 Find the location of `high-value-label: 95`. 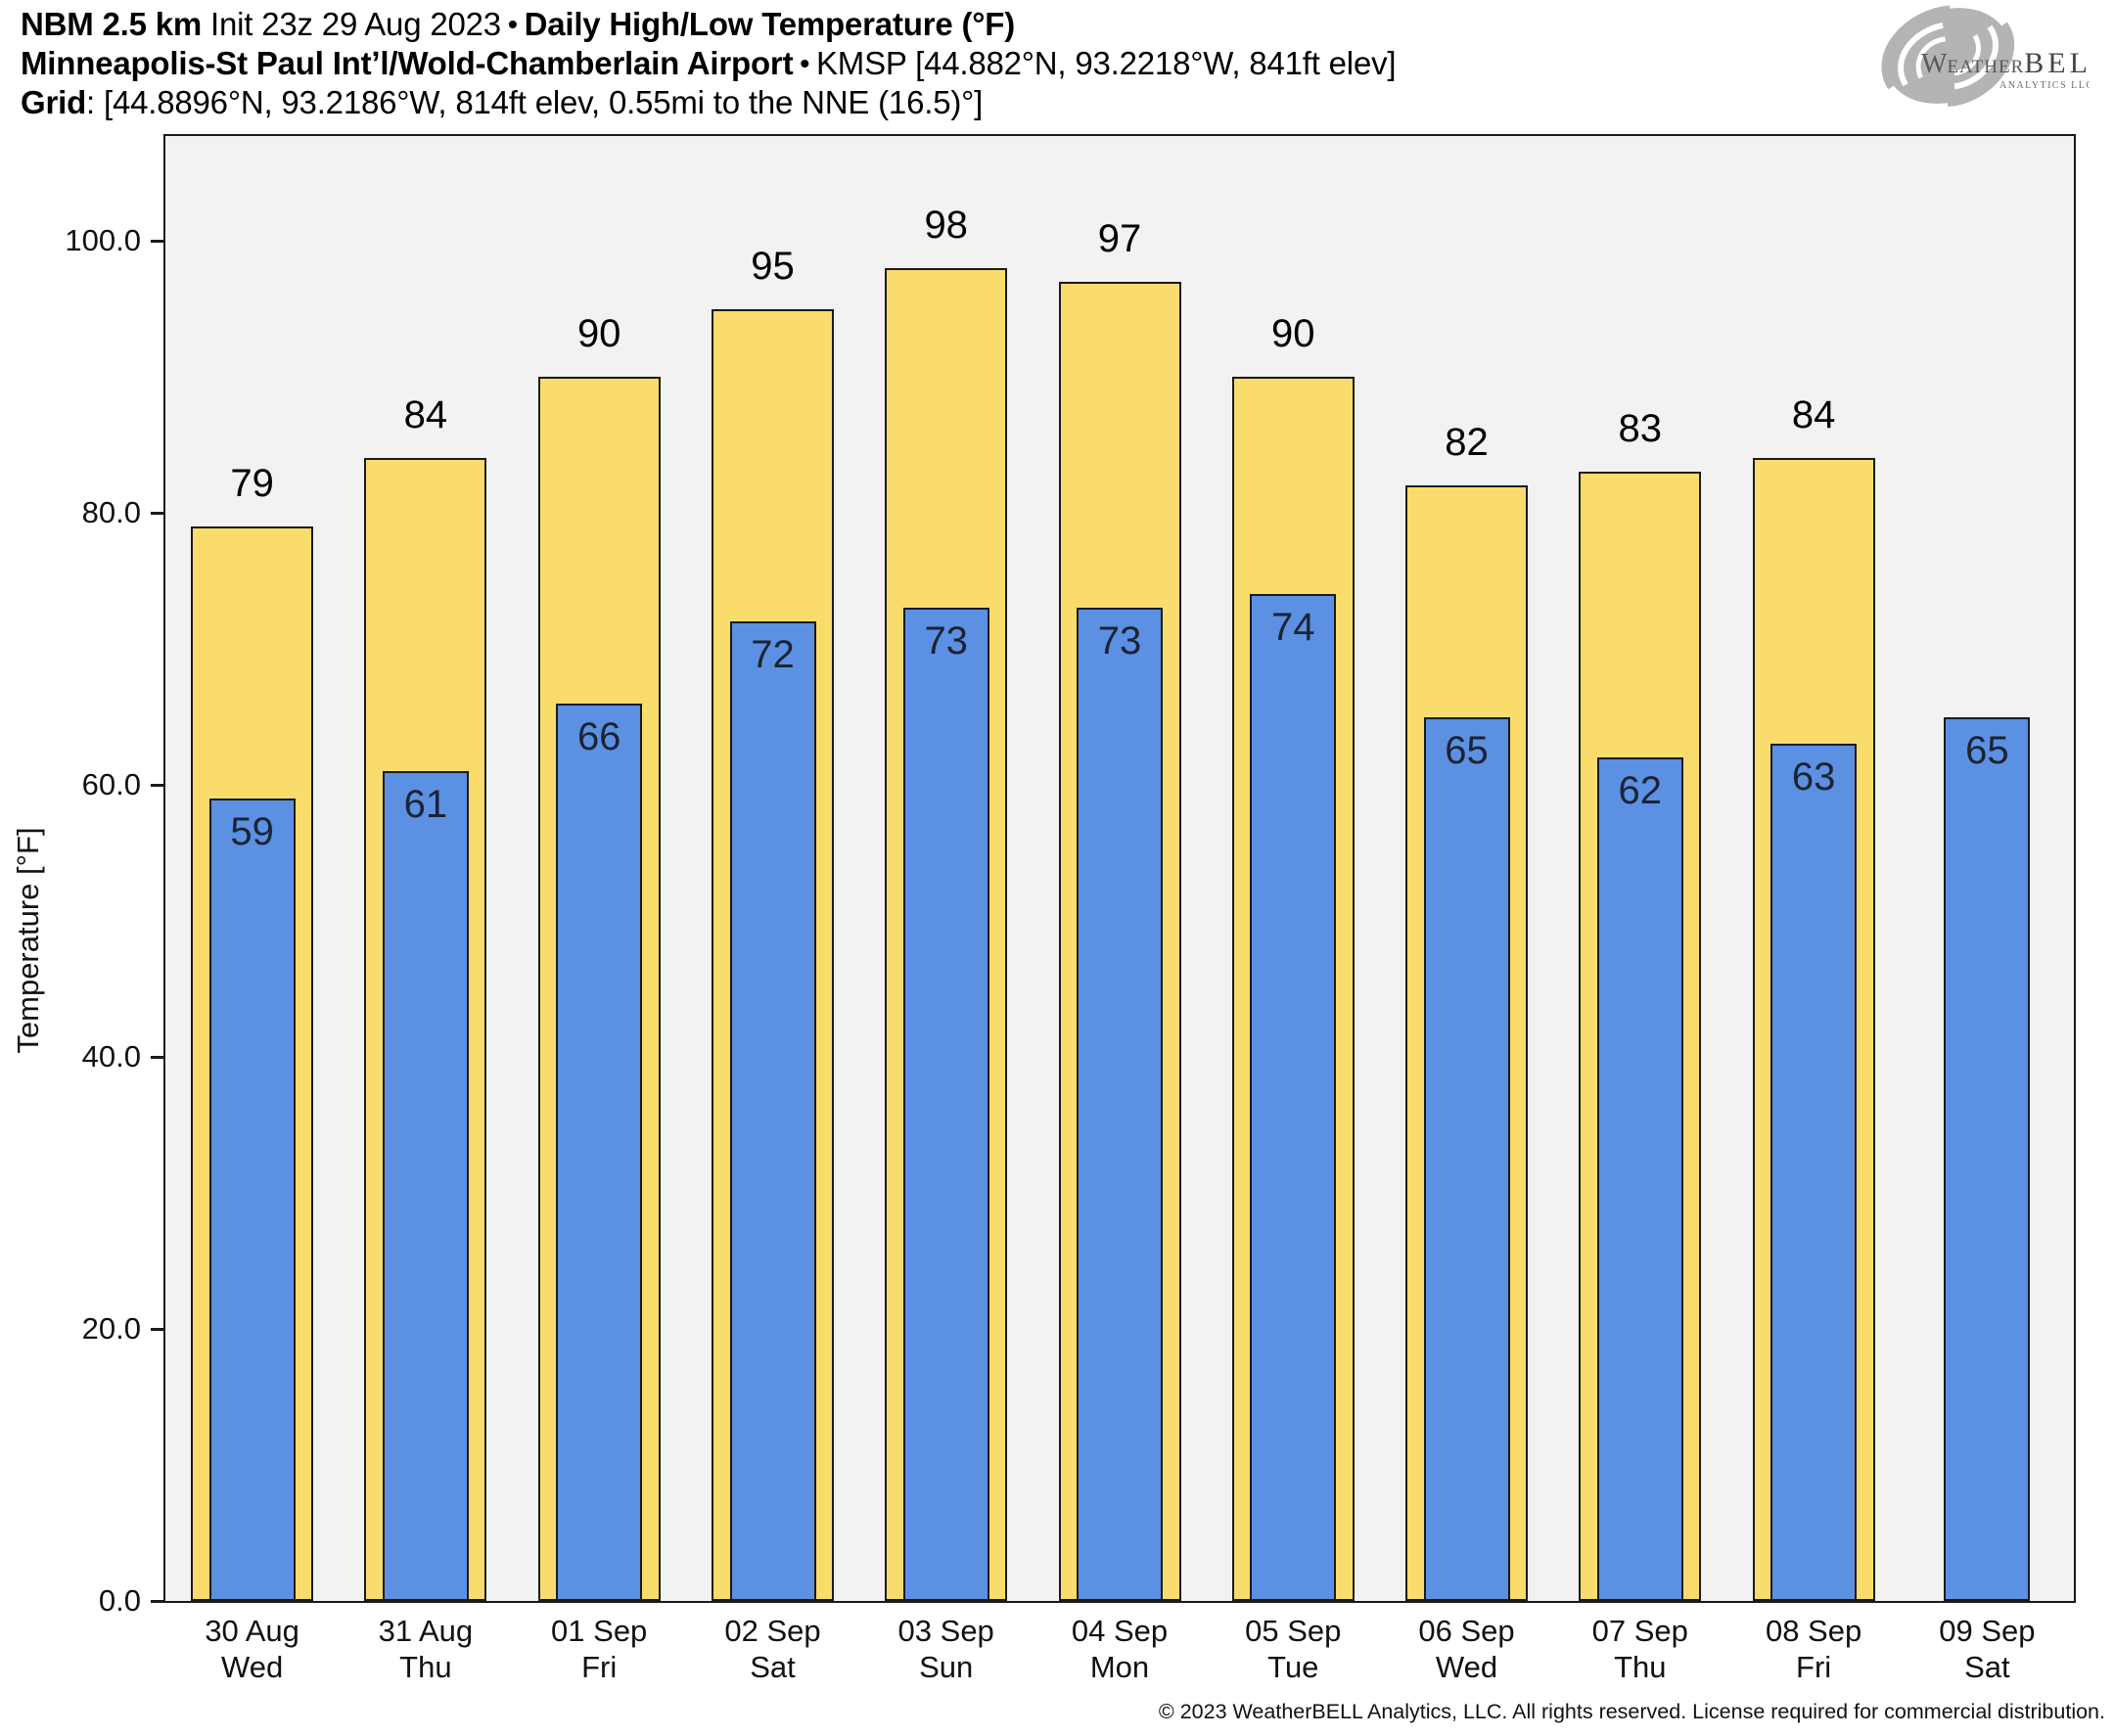

high-value-label: 95 is located at coordinates (773, 266).